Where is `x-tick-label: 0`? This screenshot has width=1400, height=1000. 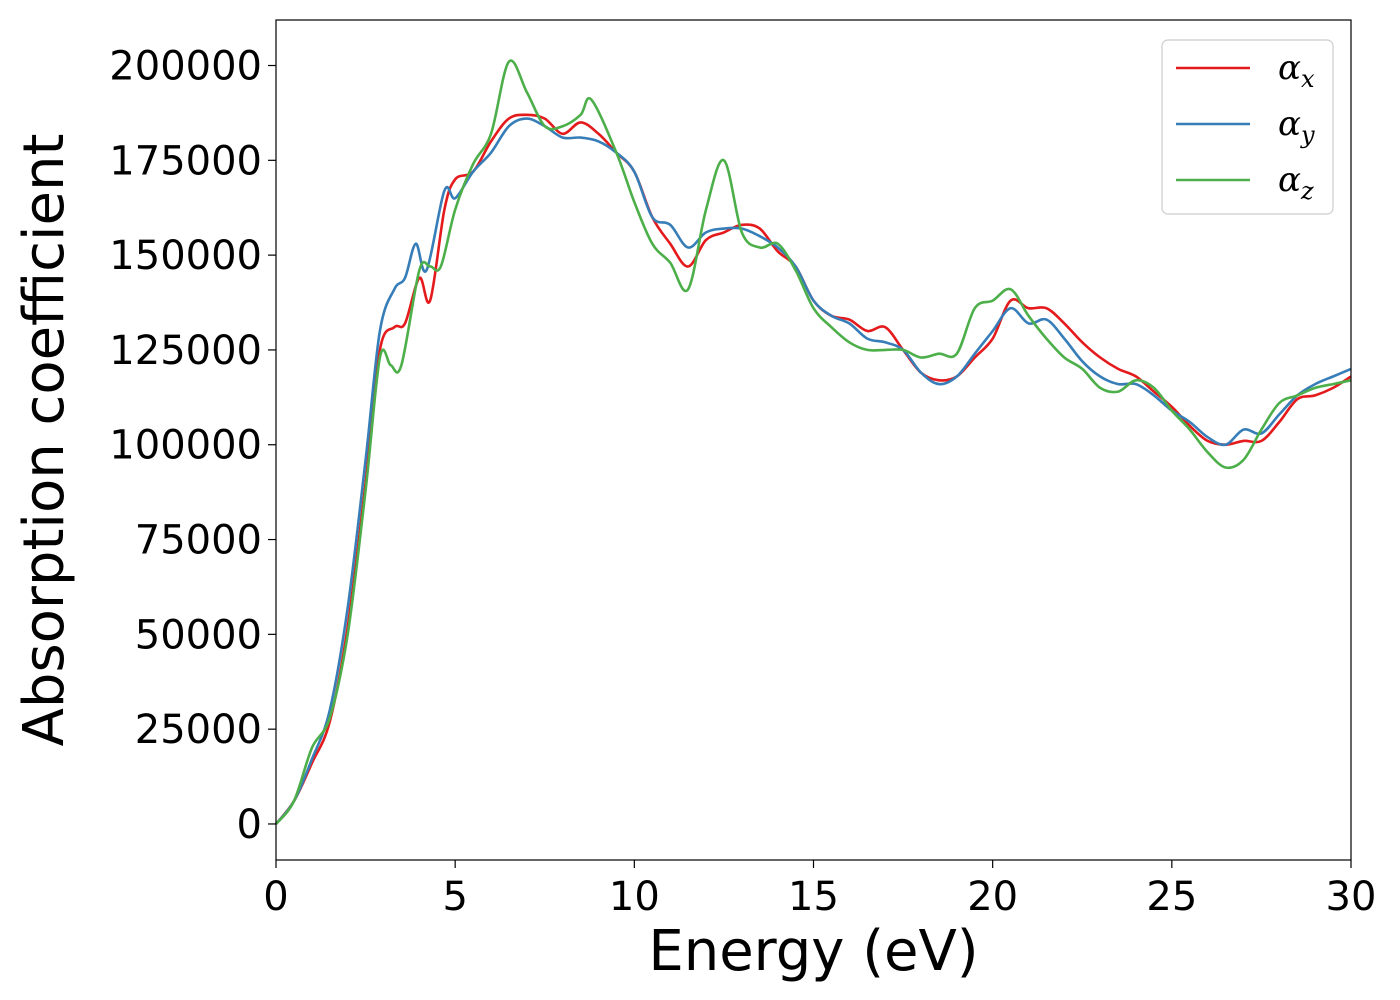 x-tick-label: 0 is located at coordinates (275, 897).